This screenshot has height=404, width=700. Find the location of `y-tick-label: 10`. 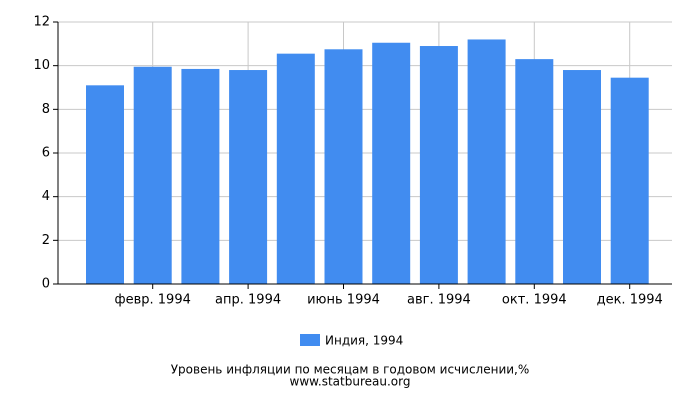

y-tick-label: 10 is located at coordinates (41, 65).